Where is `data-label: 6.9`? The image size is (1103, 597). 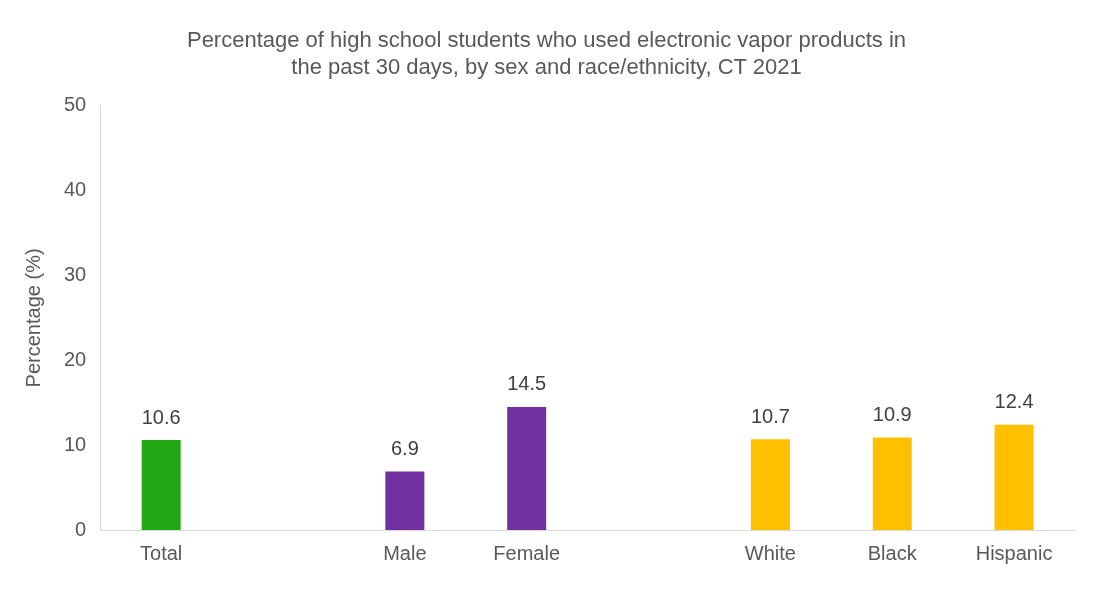 data-label: 6.9 is located at coordinates (404, 447).